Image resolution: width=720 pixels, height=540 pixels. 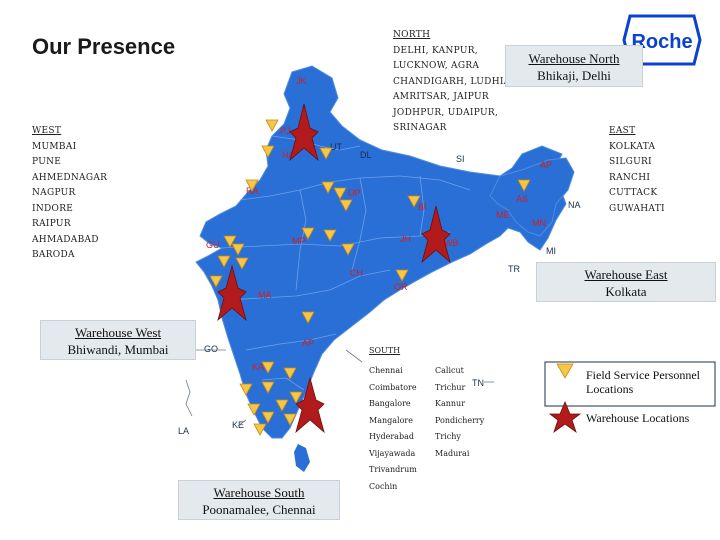 What do you see at coordinates (449, 370) in the screenshot?
I see `region-south-city: Calicut` at bounding box center [449, 370].